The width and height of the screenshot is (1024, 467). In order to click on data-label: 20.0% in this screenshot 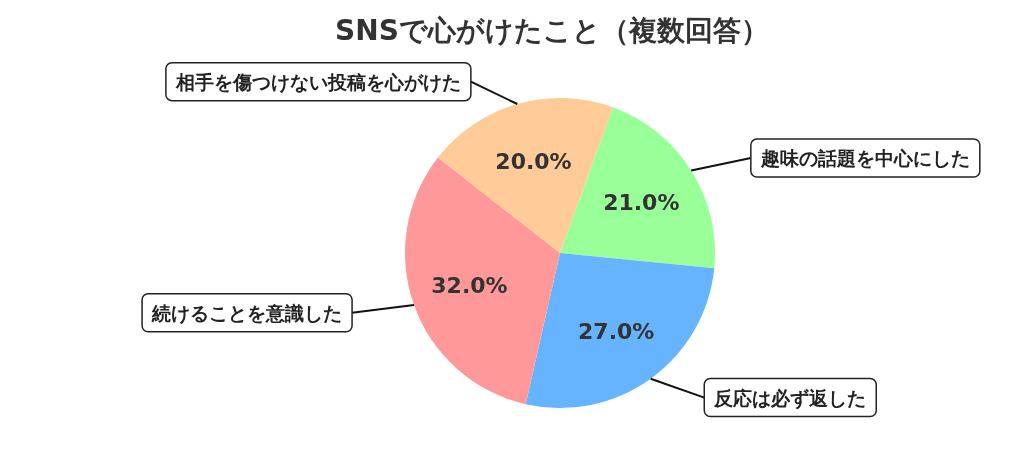, I will do `click(533, 161)`.